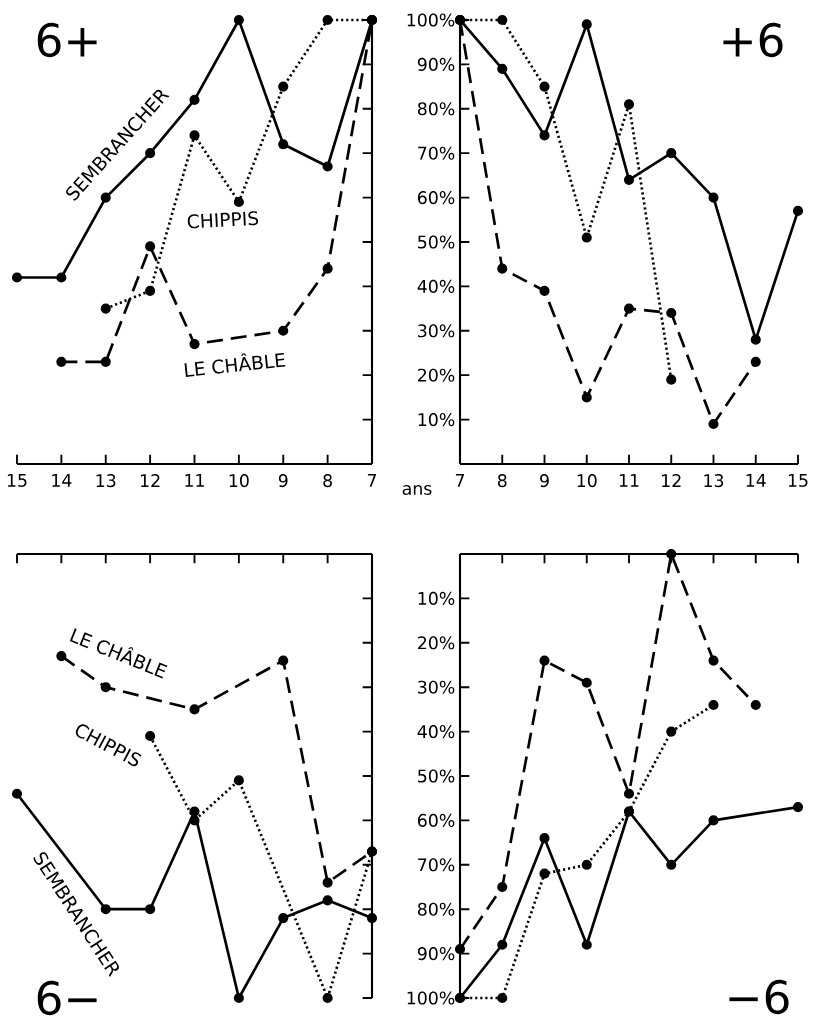 The width and height of the screenshot is (814, 1016). I want to click on text: 6−, so click(67, 998).